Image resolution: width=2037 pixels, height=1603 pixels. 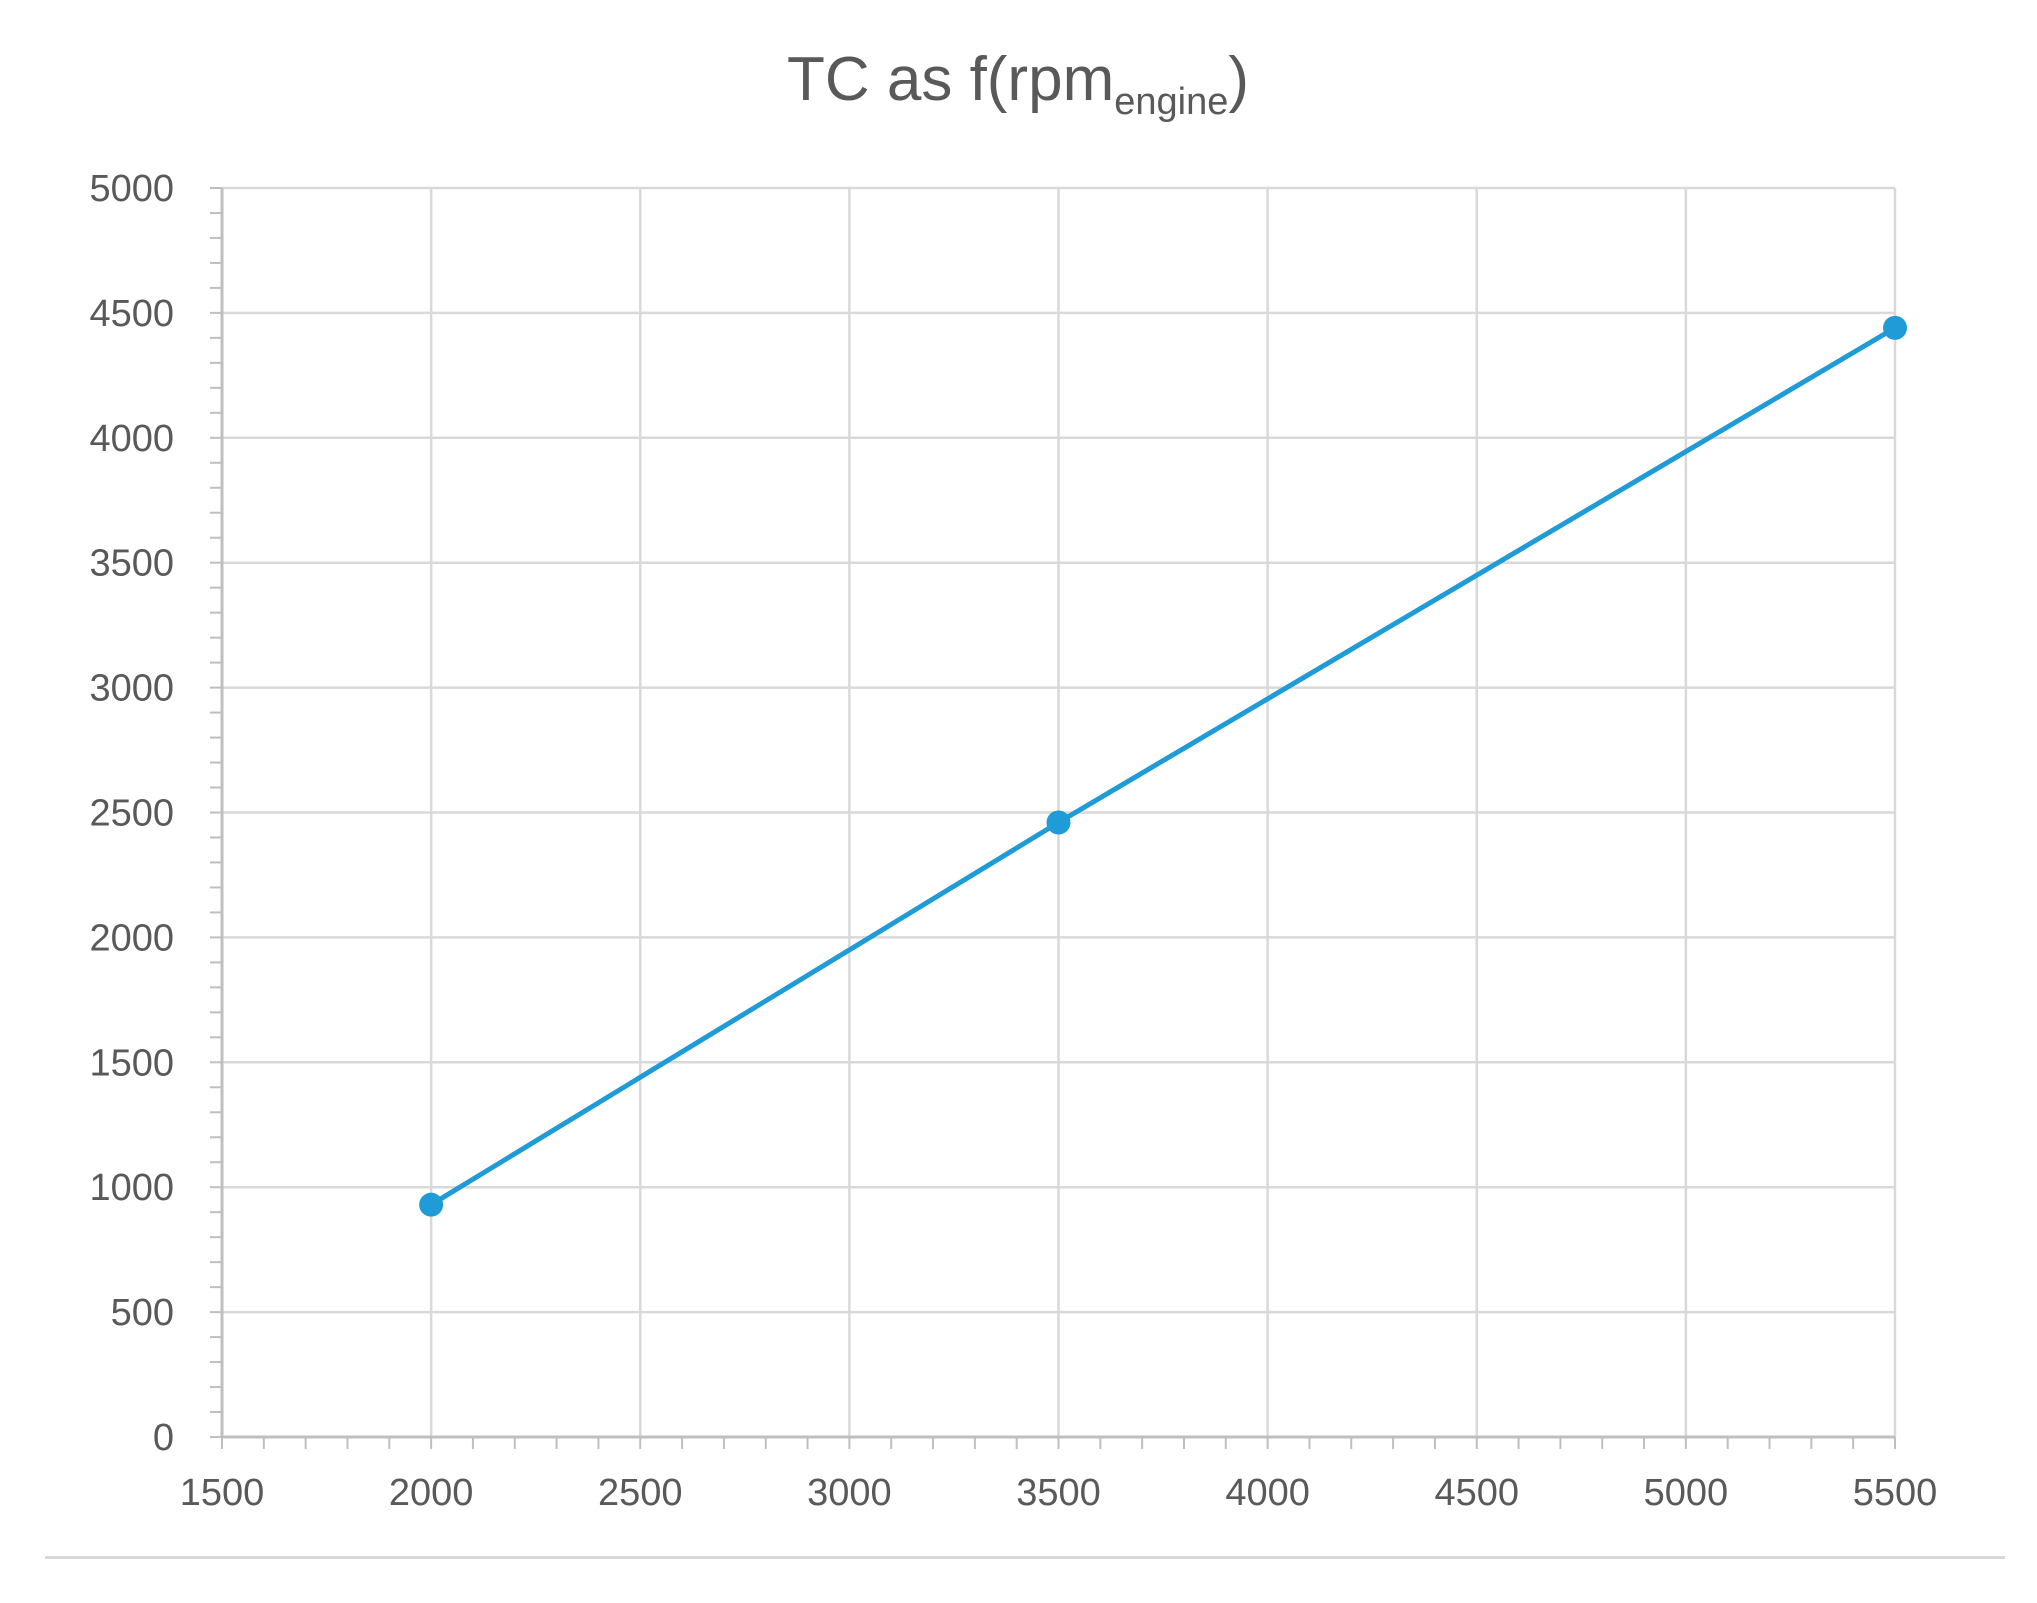 I want to click on y-tick-label: 1000, so click(x=131, y=1188).